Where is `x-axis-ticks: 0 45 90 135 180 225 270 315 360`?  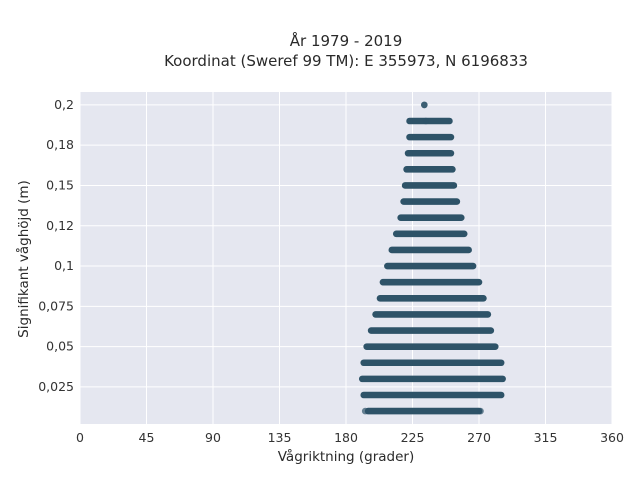
x-axis-ticks: 0 45 90 135 180 225 270 315 360 is located at coordinates (350, 437).